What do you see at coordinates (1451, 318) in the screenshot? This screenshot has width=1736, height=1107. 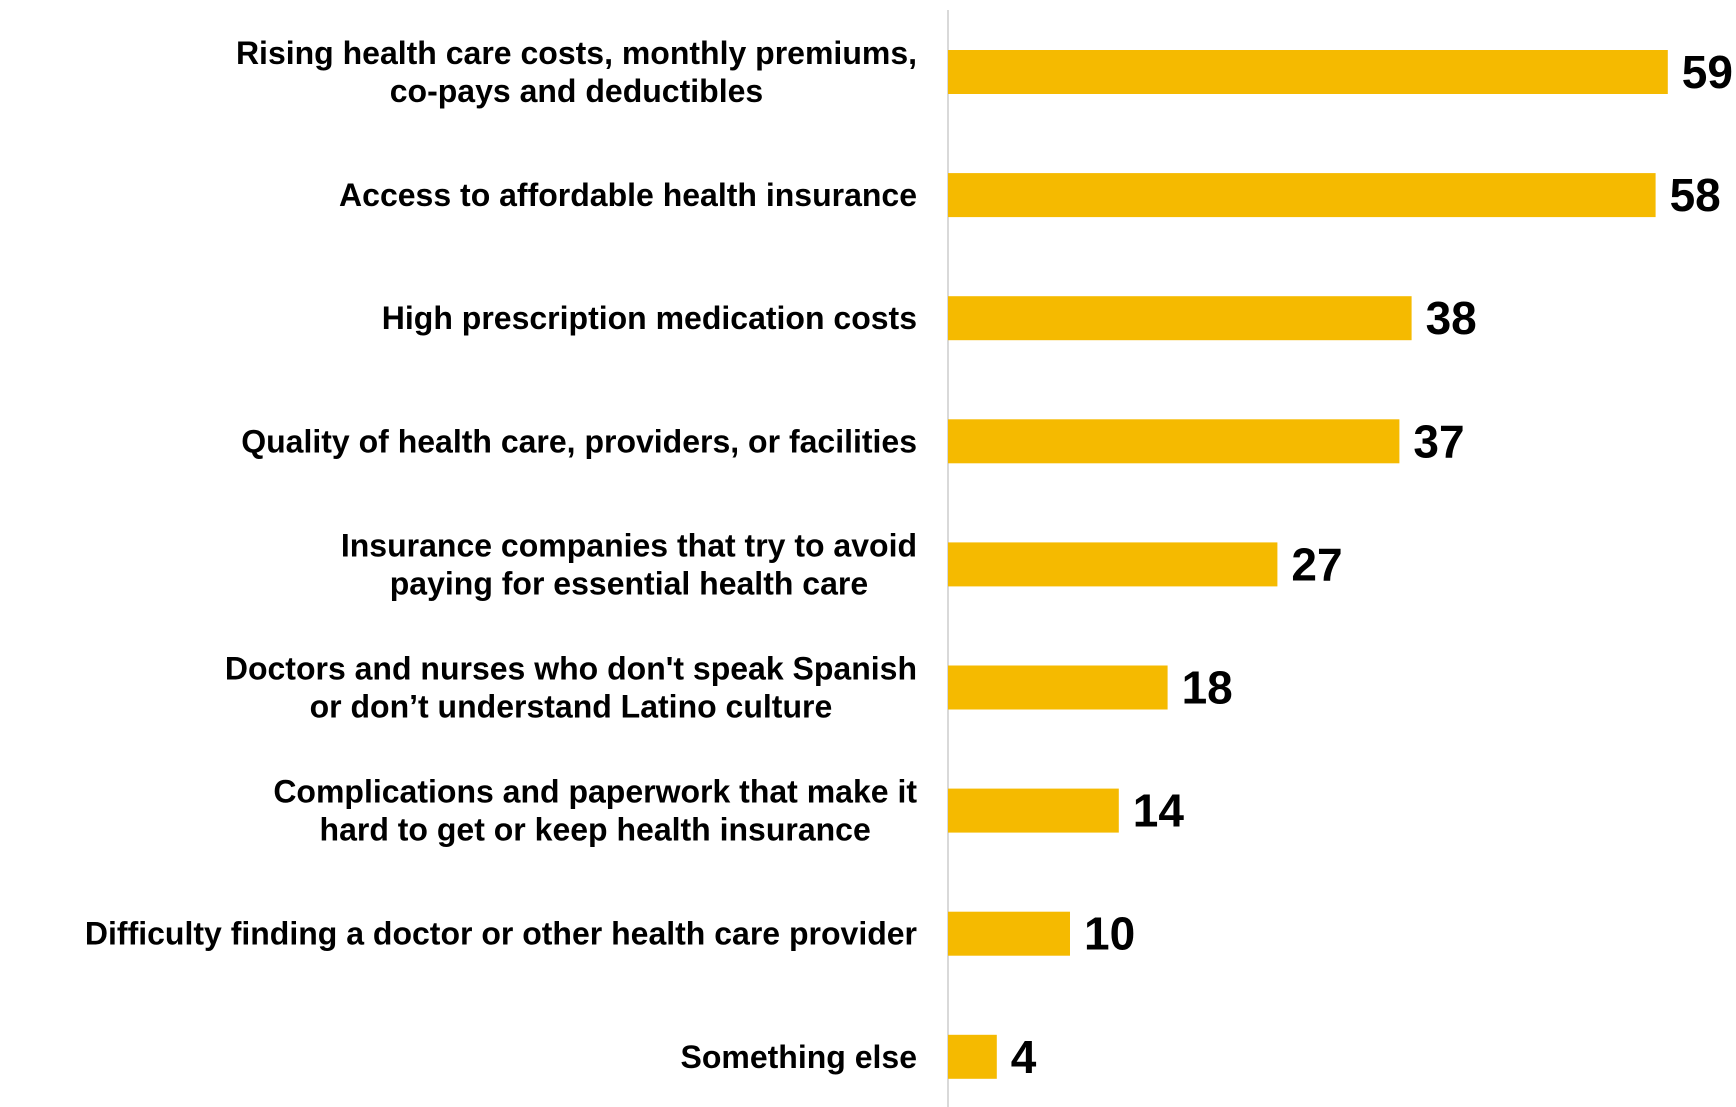 I see `value-label-3: 38` at bounding box center [1451, 318].